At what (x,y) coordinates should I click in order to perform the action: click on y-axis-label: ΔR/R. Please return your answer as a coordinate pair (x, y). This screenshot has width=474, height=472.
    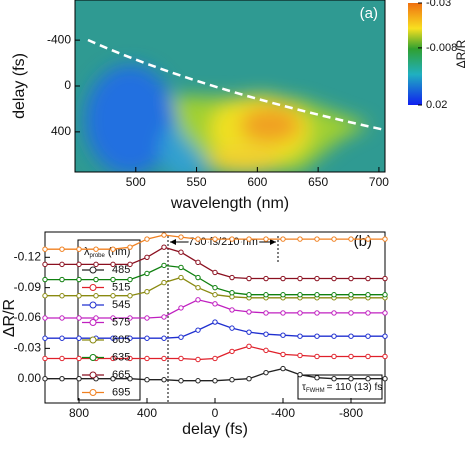
    Looking at the image, I should click on (9, 318).